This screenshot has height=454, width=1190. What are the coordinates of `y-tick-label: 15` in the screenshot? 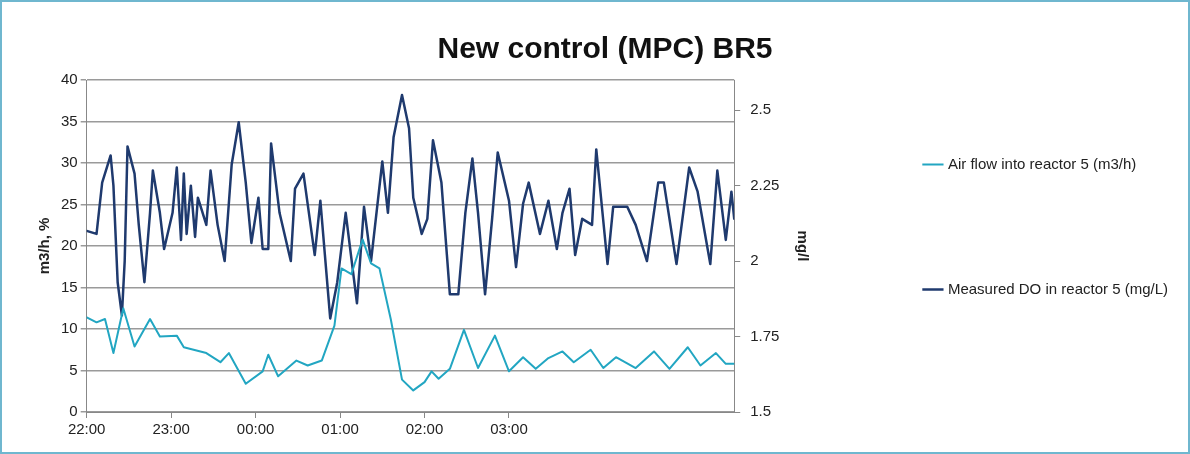 It's located at (69, 286).